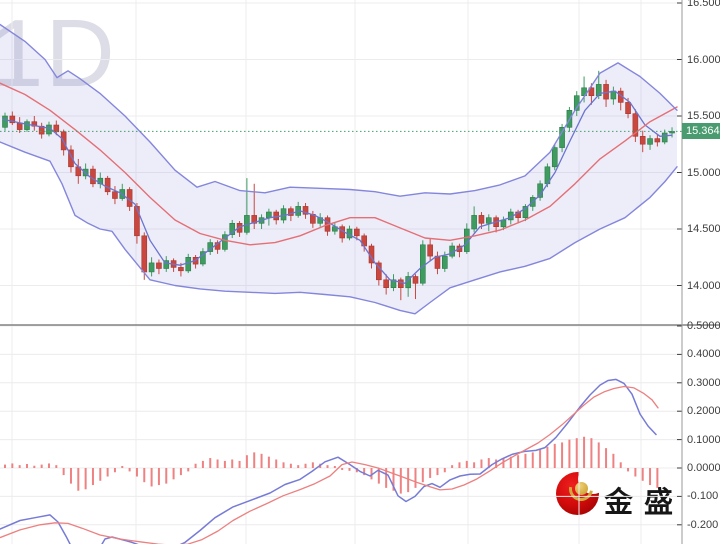 This screenshot has width=720, height=544. I want to click on last-price-badge: 15.364, so click(701, 131).